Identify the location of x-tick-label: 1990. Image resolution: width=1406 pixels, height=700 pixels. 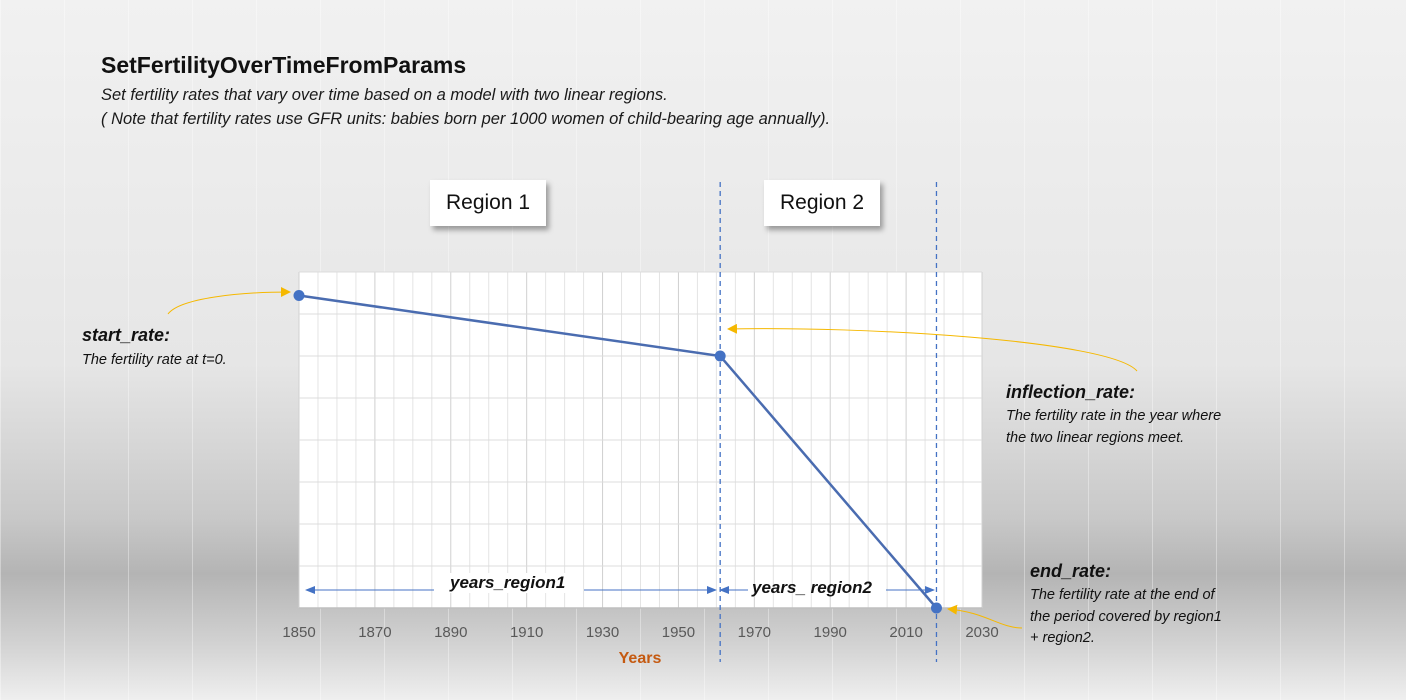
(830, 632).